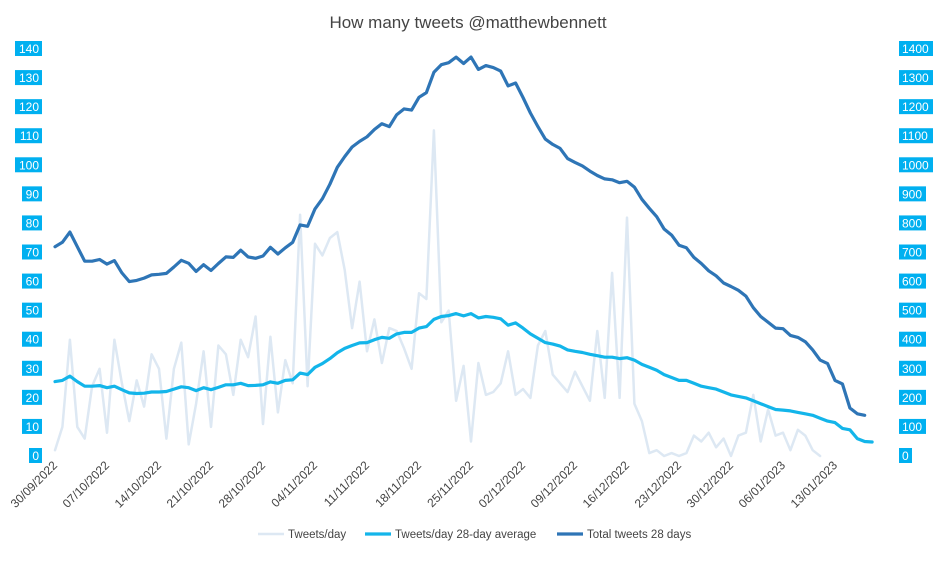  I want to click on right-tick-label: 700, so click(912, 253).